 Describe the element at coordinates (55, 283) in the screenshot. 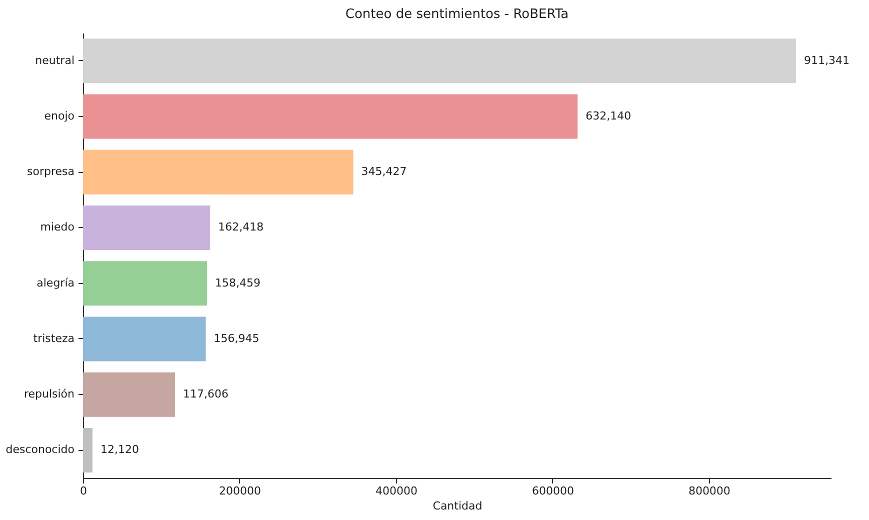

I see `y-tick-label: alegría` at that location.